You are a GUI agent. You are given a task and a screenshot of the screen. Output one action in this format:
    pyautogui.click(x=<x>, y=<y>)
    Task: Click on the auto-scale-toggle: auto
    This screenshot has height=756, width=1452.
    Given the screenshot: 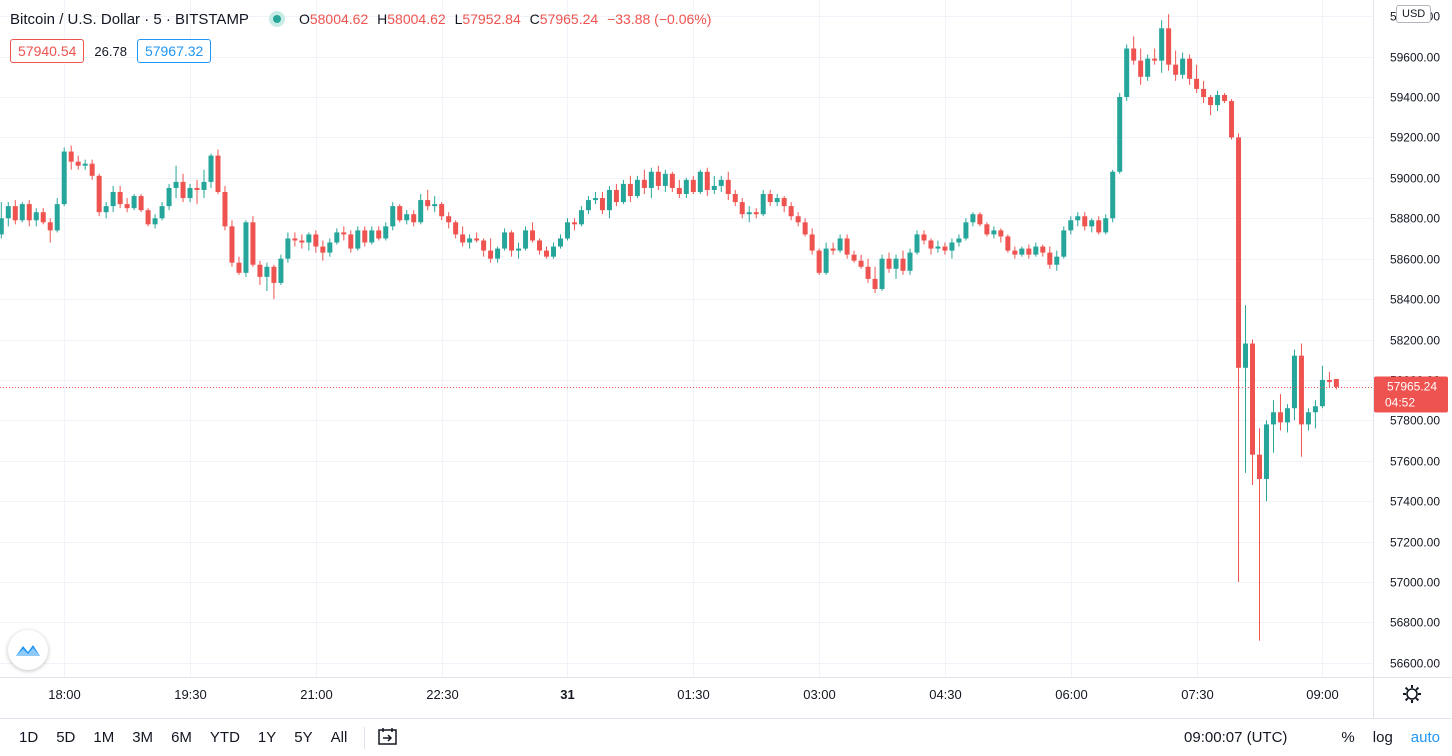 What is the action you would take?
    pyautogui.click(x=1425, y=737)
    